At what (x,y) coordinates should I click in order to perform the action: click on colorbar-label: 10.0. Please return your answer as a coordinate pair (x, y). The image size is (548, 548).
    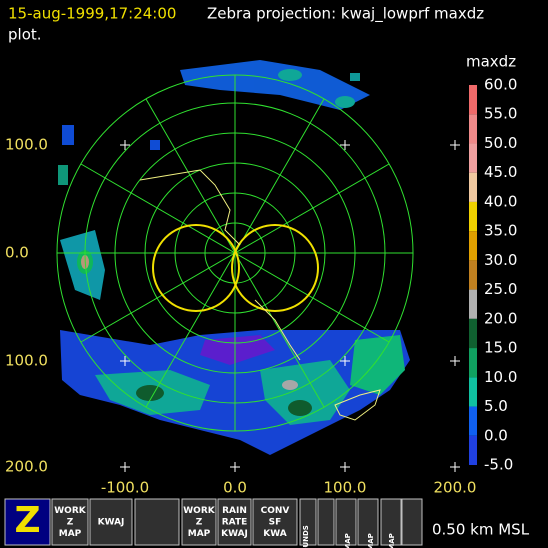
    Looking at the image, I should click on (500, 377).